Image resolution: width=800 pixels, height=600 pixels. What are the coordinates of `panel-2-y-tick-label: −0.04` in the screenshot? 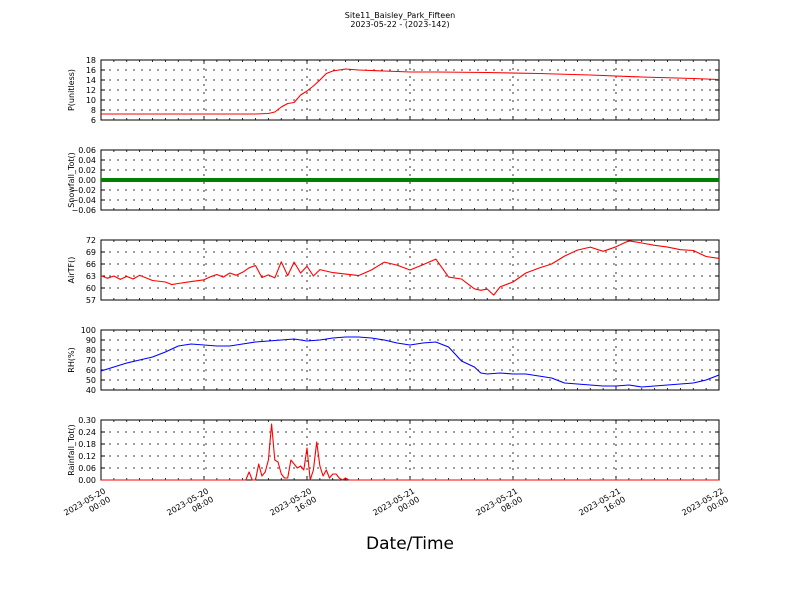 It's located at (83, 200).